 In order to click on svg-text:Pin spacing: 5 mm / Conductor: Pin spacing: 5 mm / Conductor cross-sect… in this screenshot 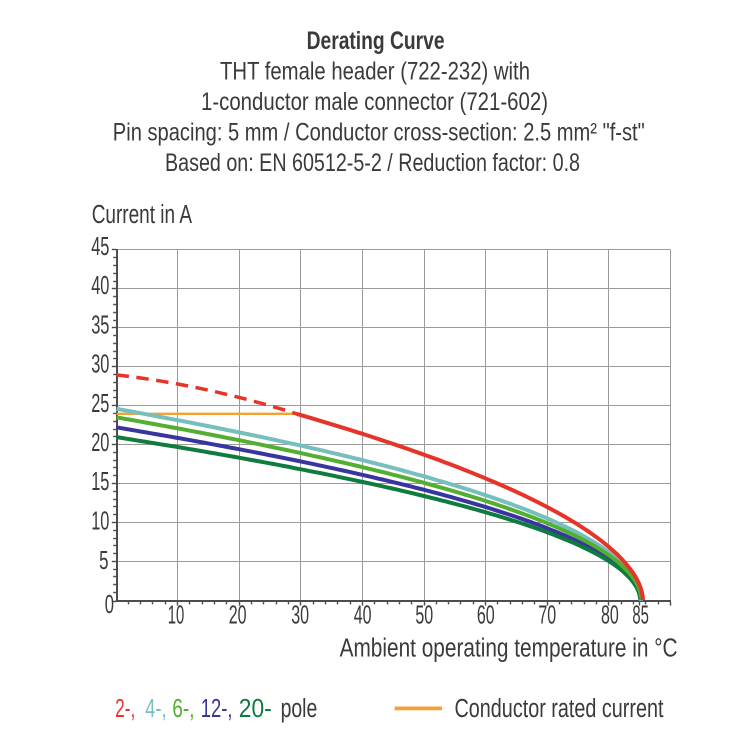, I will do `click(379, 133)`.